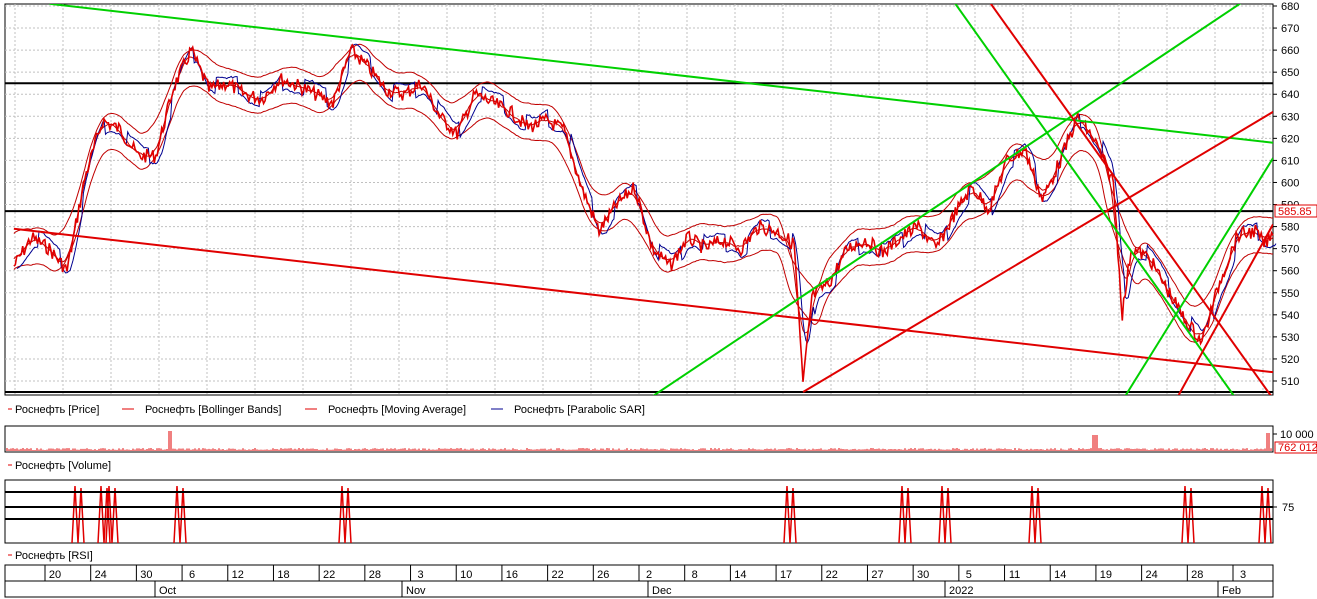  Describe the element at coordinates (283, 575) in the screenshot. I see `day-tick-label: 18` at that location.